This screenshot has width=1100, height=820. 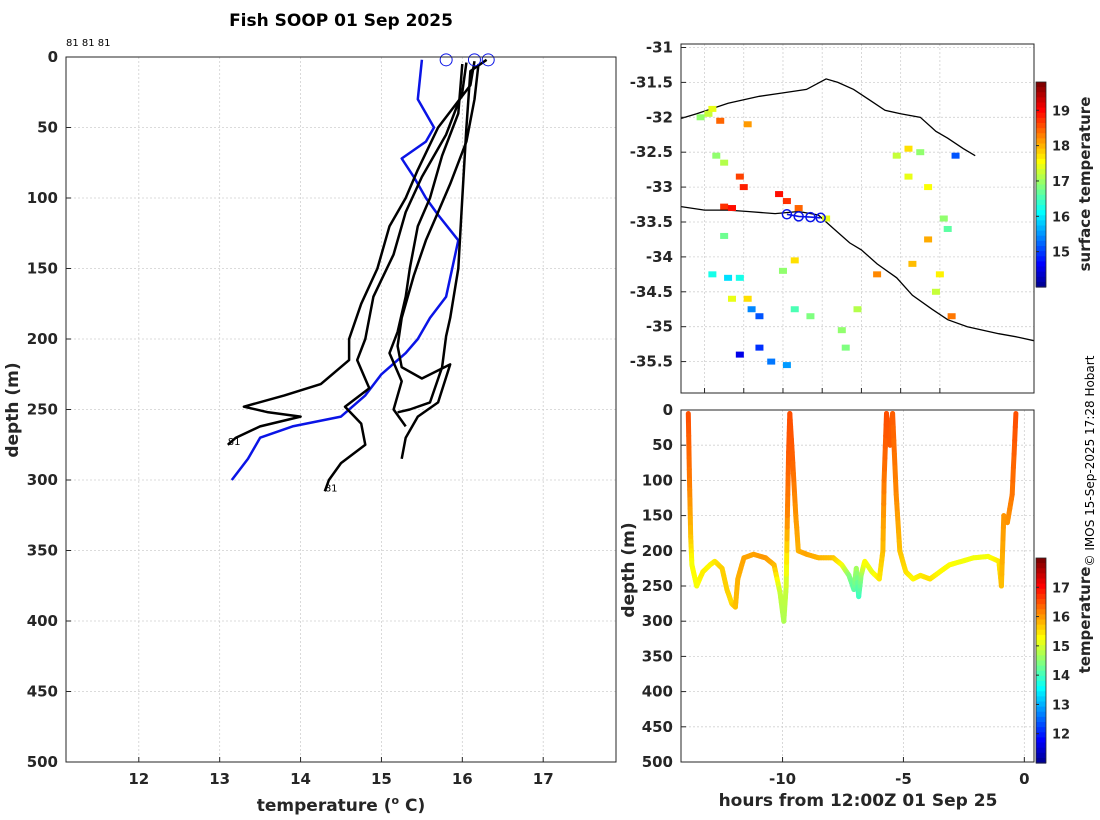 What do you see at coordinates (138, 779) in the screenshot?
I see `profile-x-tick-label: 12` at bounding box center [138, 779].